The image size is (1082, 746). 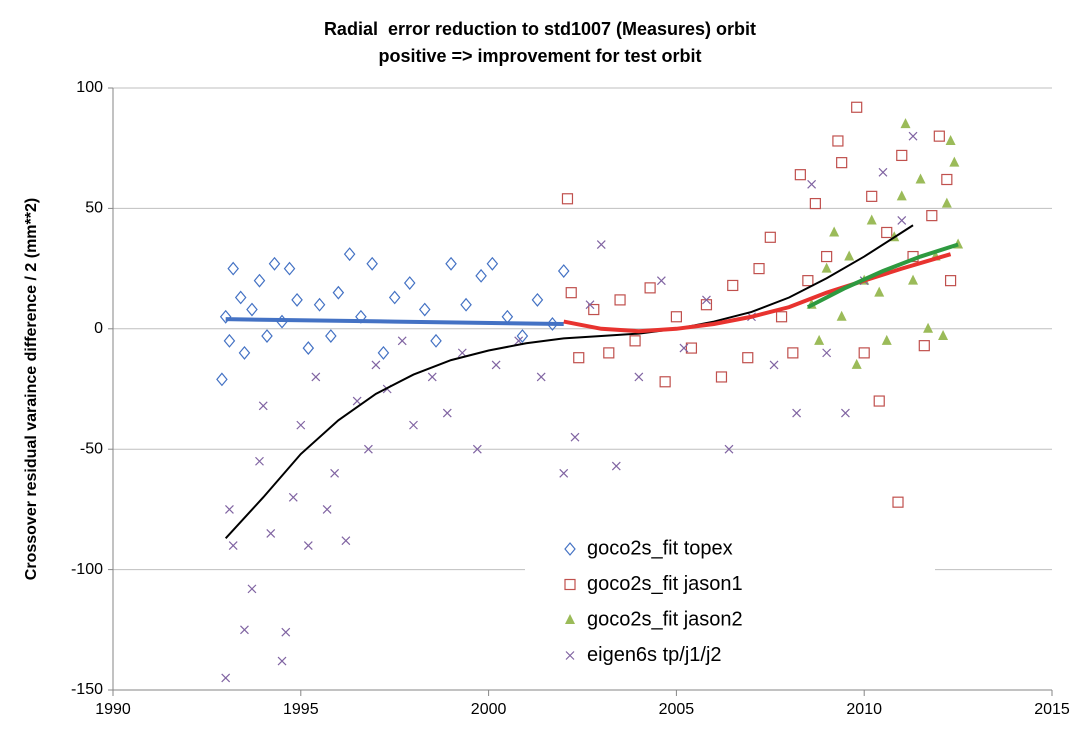 What do you see at coordinates (301, 709) in the screenshot?
I see `x-tick-label: 1995` at bounding box center [301, 709].